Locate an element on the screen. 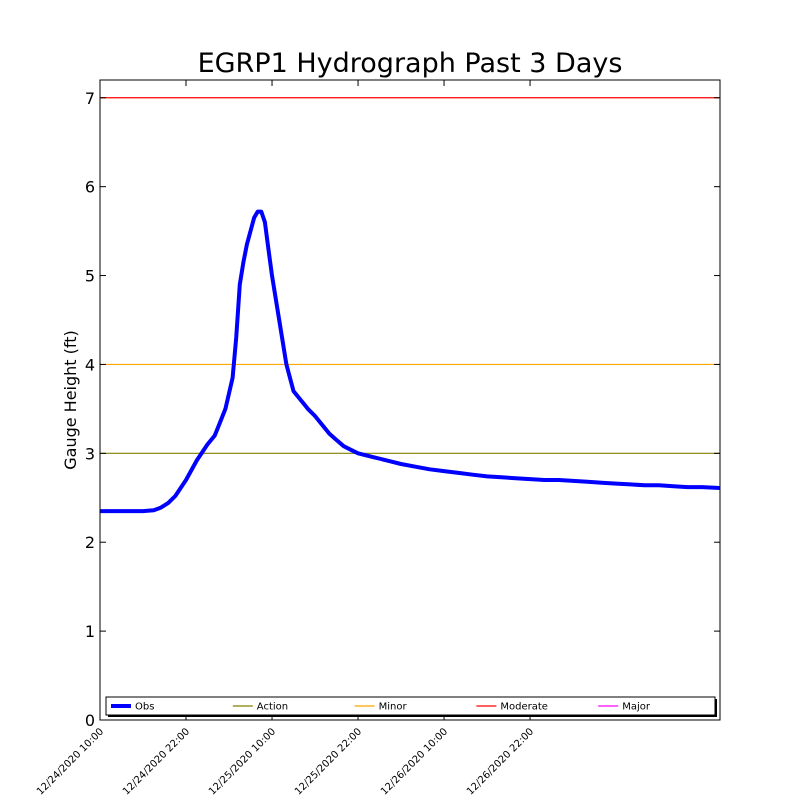  legend-label-action: Action is located at coordinates (272, 707).